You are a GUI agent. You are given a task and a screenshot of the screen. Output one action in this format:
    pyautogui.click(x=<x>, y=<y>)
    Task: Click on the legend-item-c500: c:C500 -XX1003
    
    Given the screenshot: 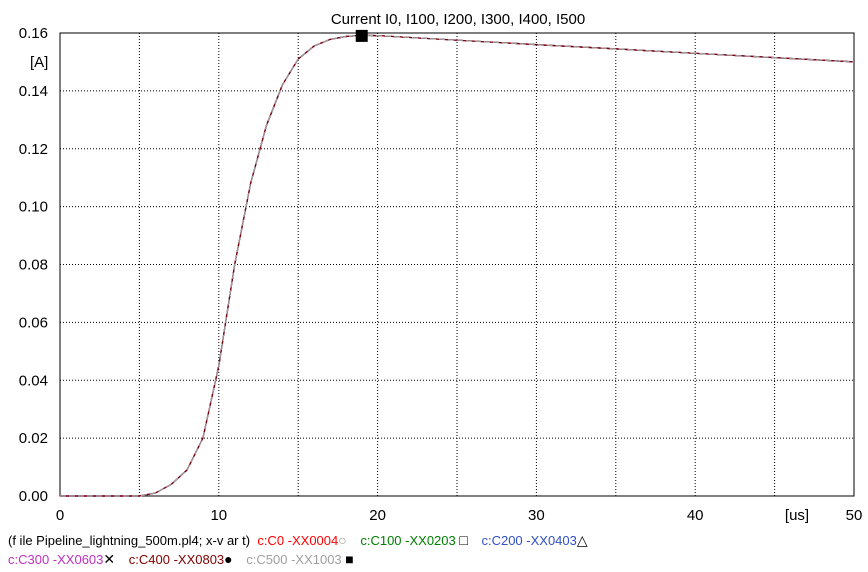 What is the action you would take?
    pyautogui.click(x=294, y=559)
    